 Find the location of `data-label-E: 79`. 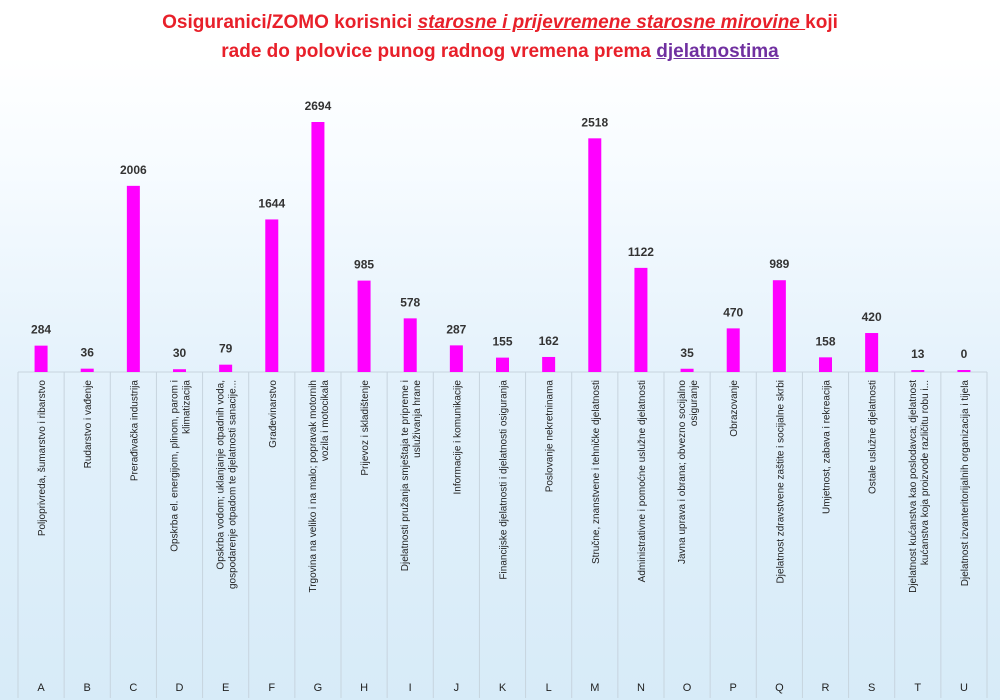

data-label-E: 79 is located at coordinates (226, 349).